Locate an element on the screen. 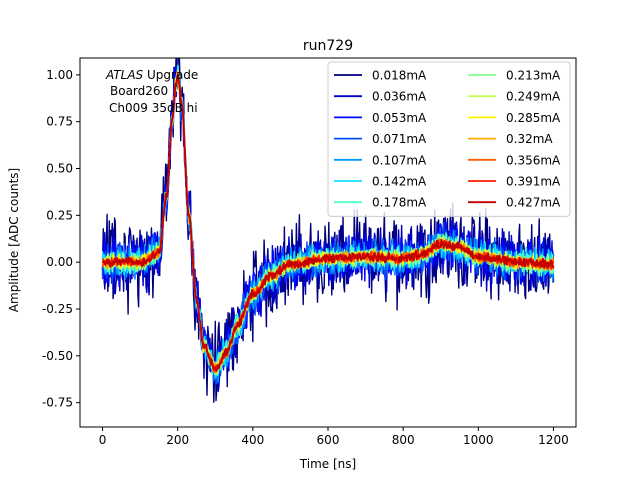 This screenshot has height=480, width=640. y-tick-label: 0.75 is located at coordinates (59, 122).